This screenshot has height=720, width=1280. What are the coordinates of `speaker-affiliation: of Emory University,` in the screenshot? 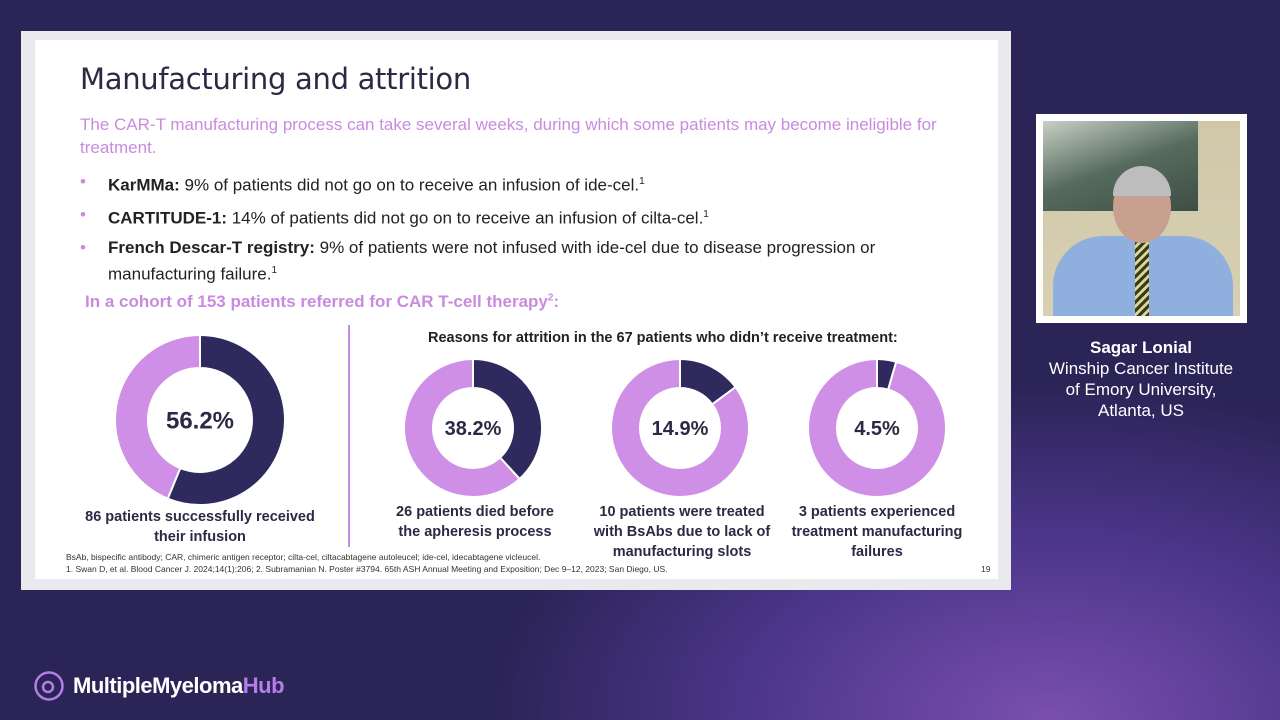 It's located at (1141, 389).